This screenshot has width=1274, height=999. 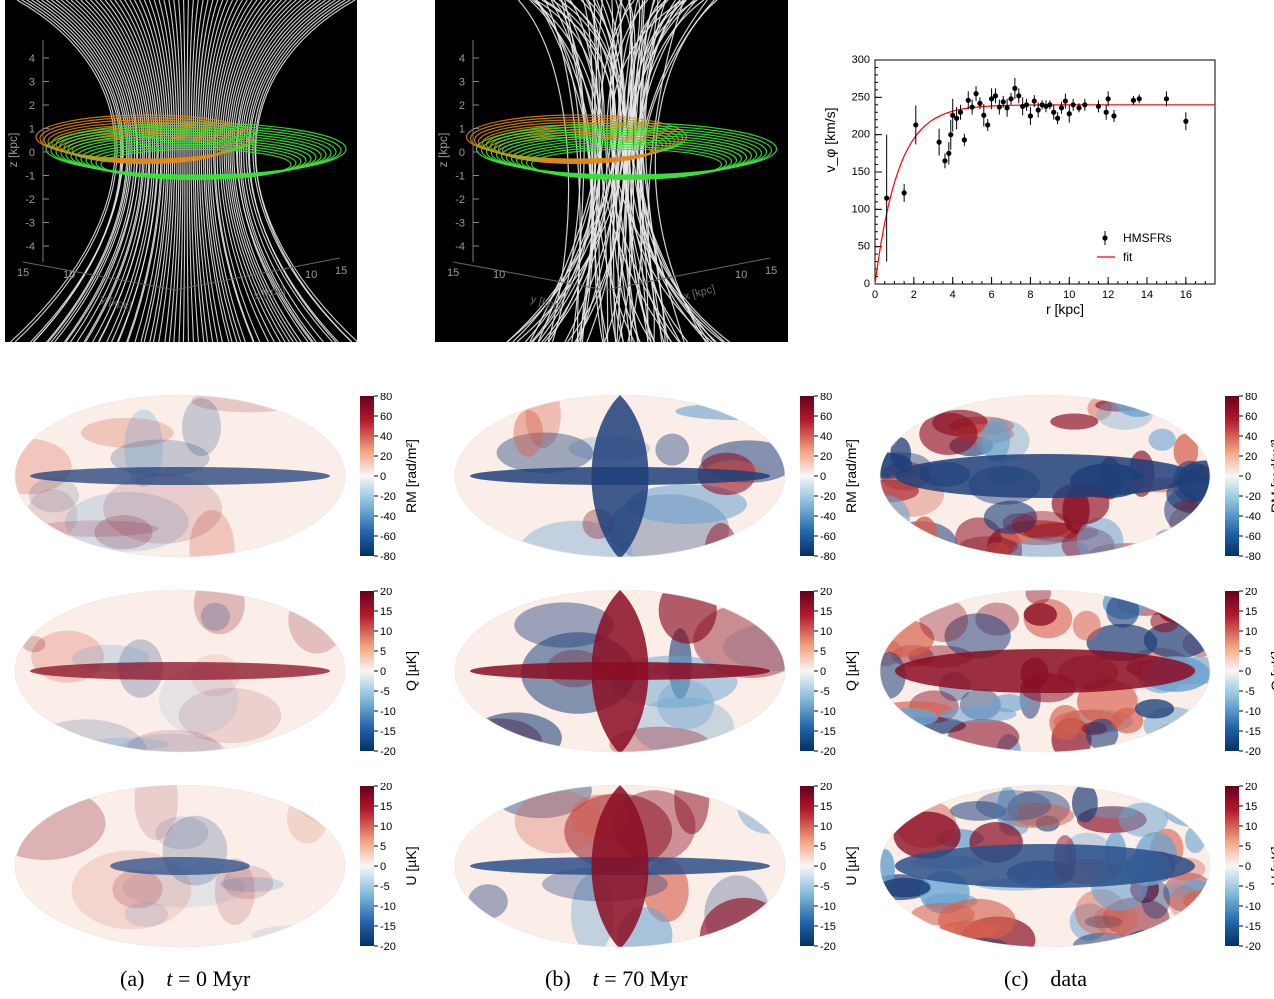 What do you see at coordinates (1134, 247) in the screenshot?
I see `legend: HMSFRs fit` at bounding box center [1134, 247].